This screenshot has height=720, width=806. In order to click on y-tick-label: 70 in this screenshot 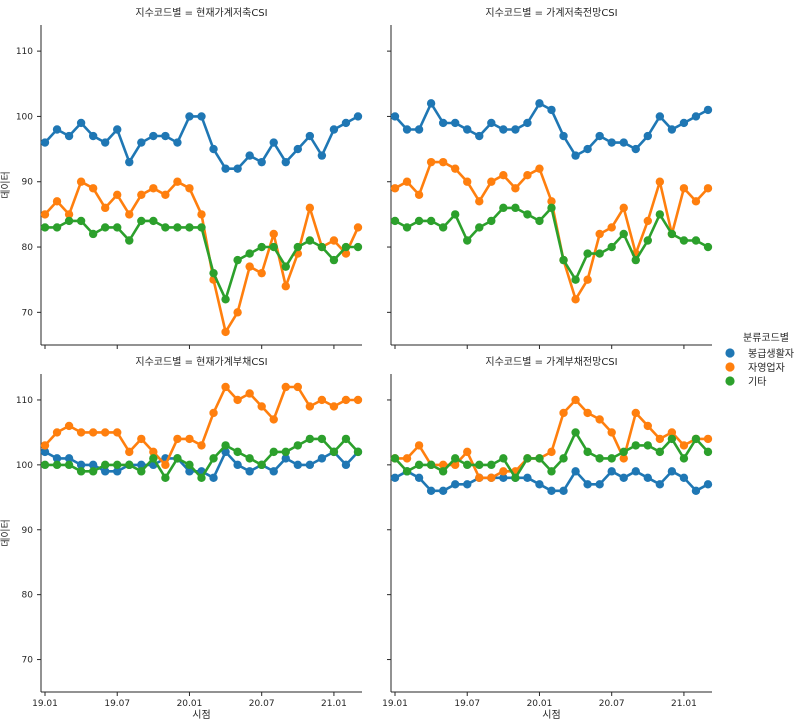, I will do `click(28, 661)`.